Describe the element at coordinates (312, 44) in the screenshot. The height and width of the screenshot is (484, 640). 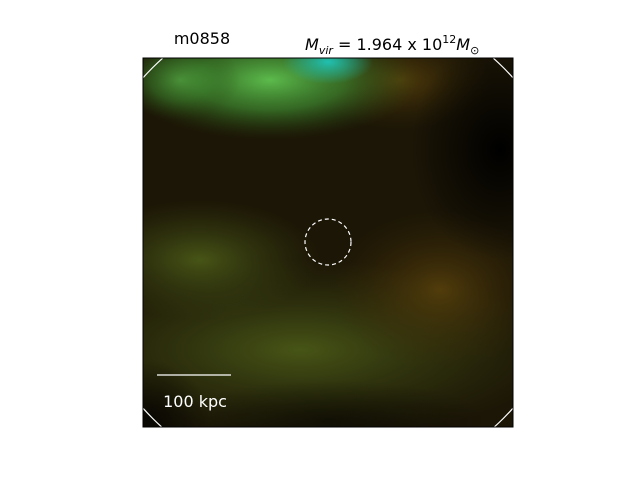
I see `mass-symbol: M` at that location.